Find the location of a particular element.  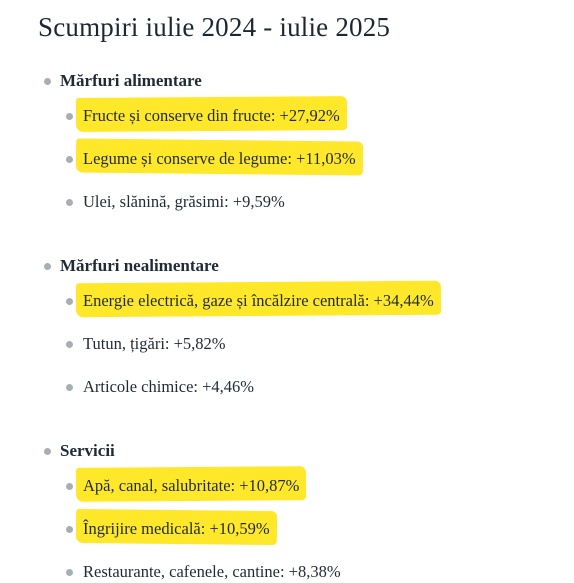

item-text: Apă, canal, salubritate: +10,87% is located at coordinates (191, 485).